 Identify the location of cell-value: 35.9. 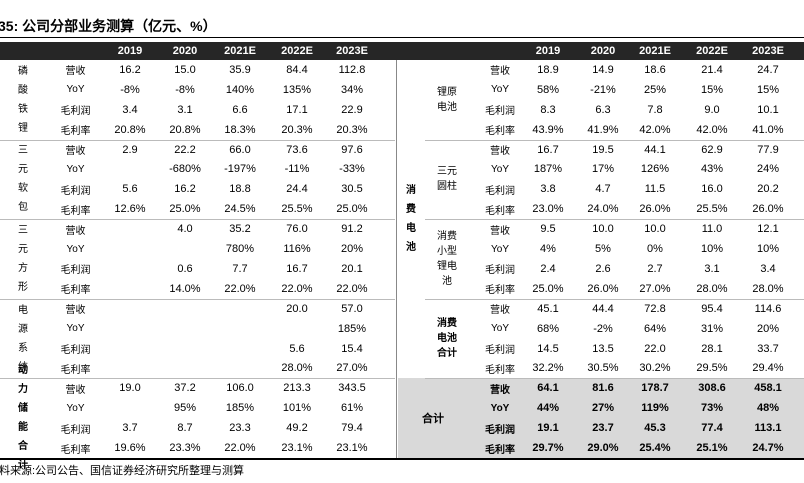
(240, 69).